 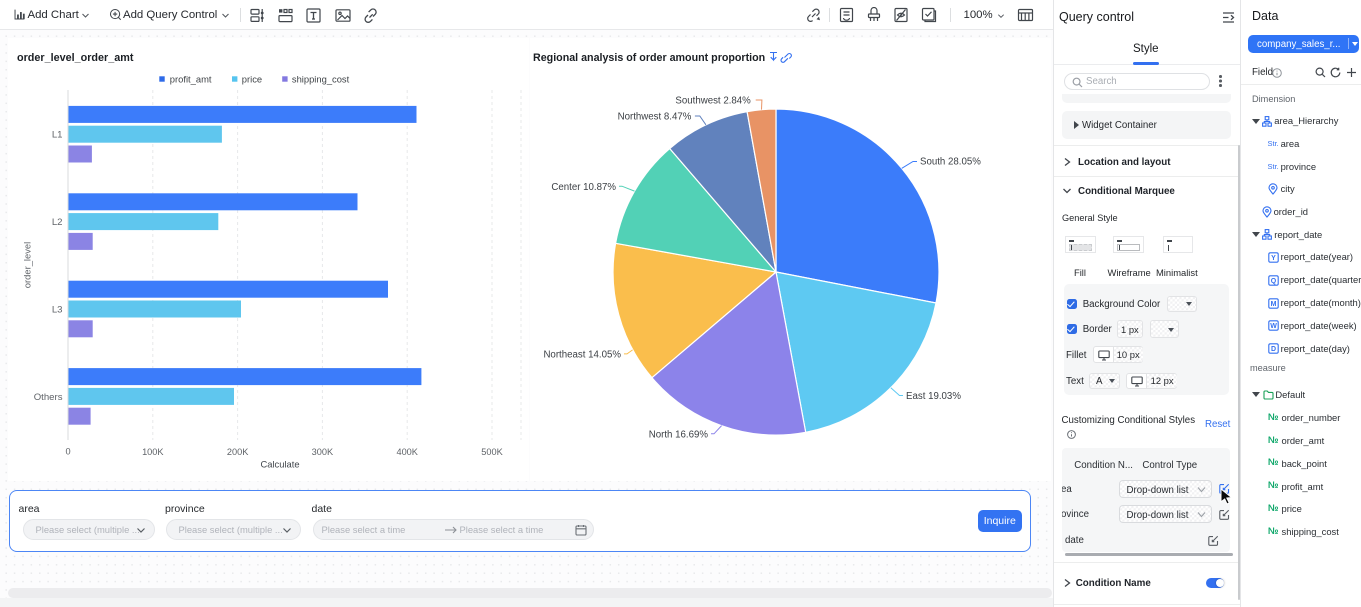 I want to click on svg-text: 300K, so click(x=323, y=452).